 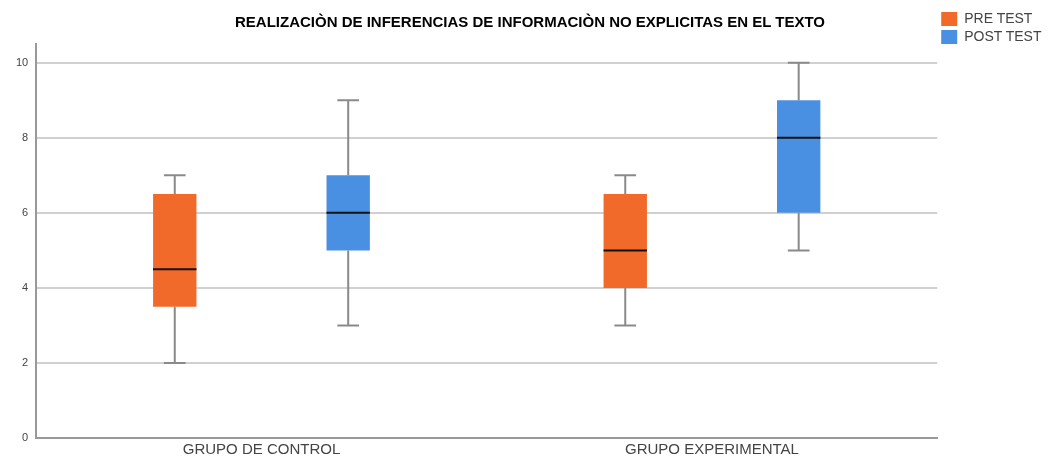 I want to click on legend-label: PRE TEST, so click(x=998, y=17).